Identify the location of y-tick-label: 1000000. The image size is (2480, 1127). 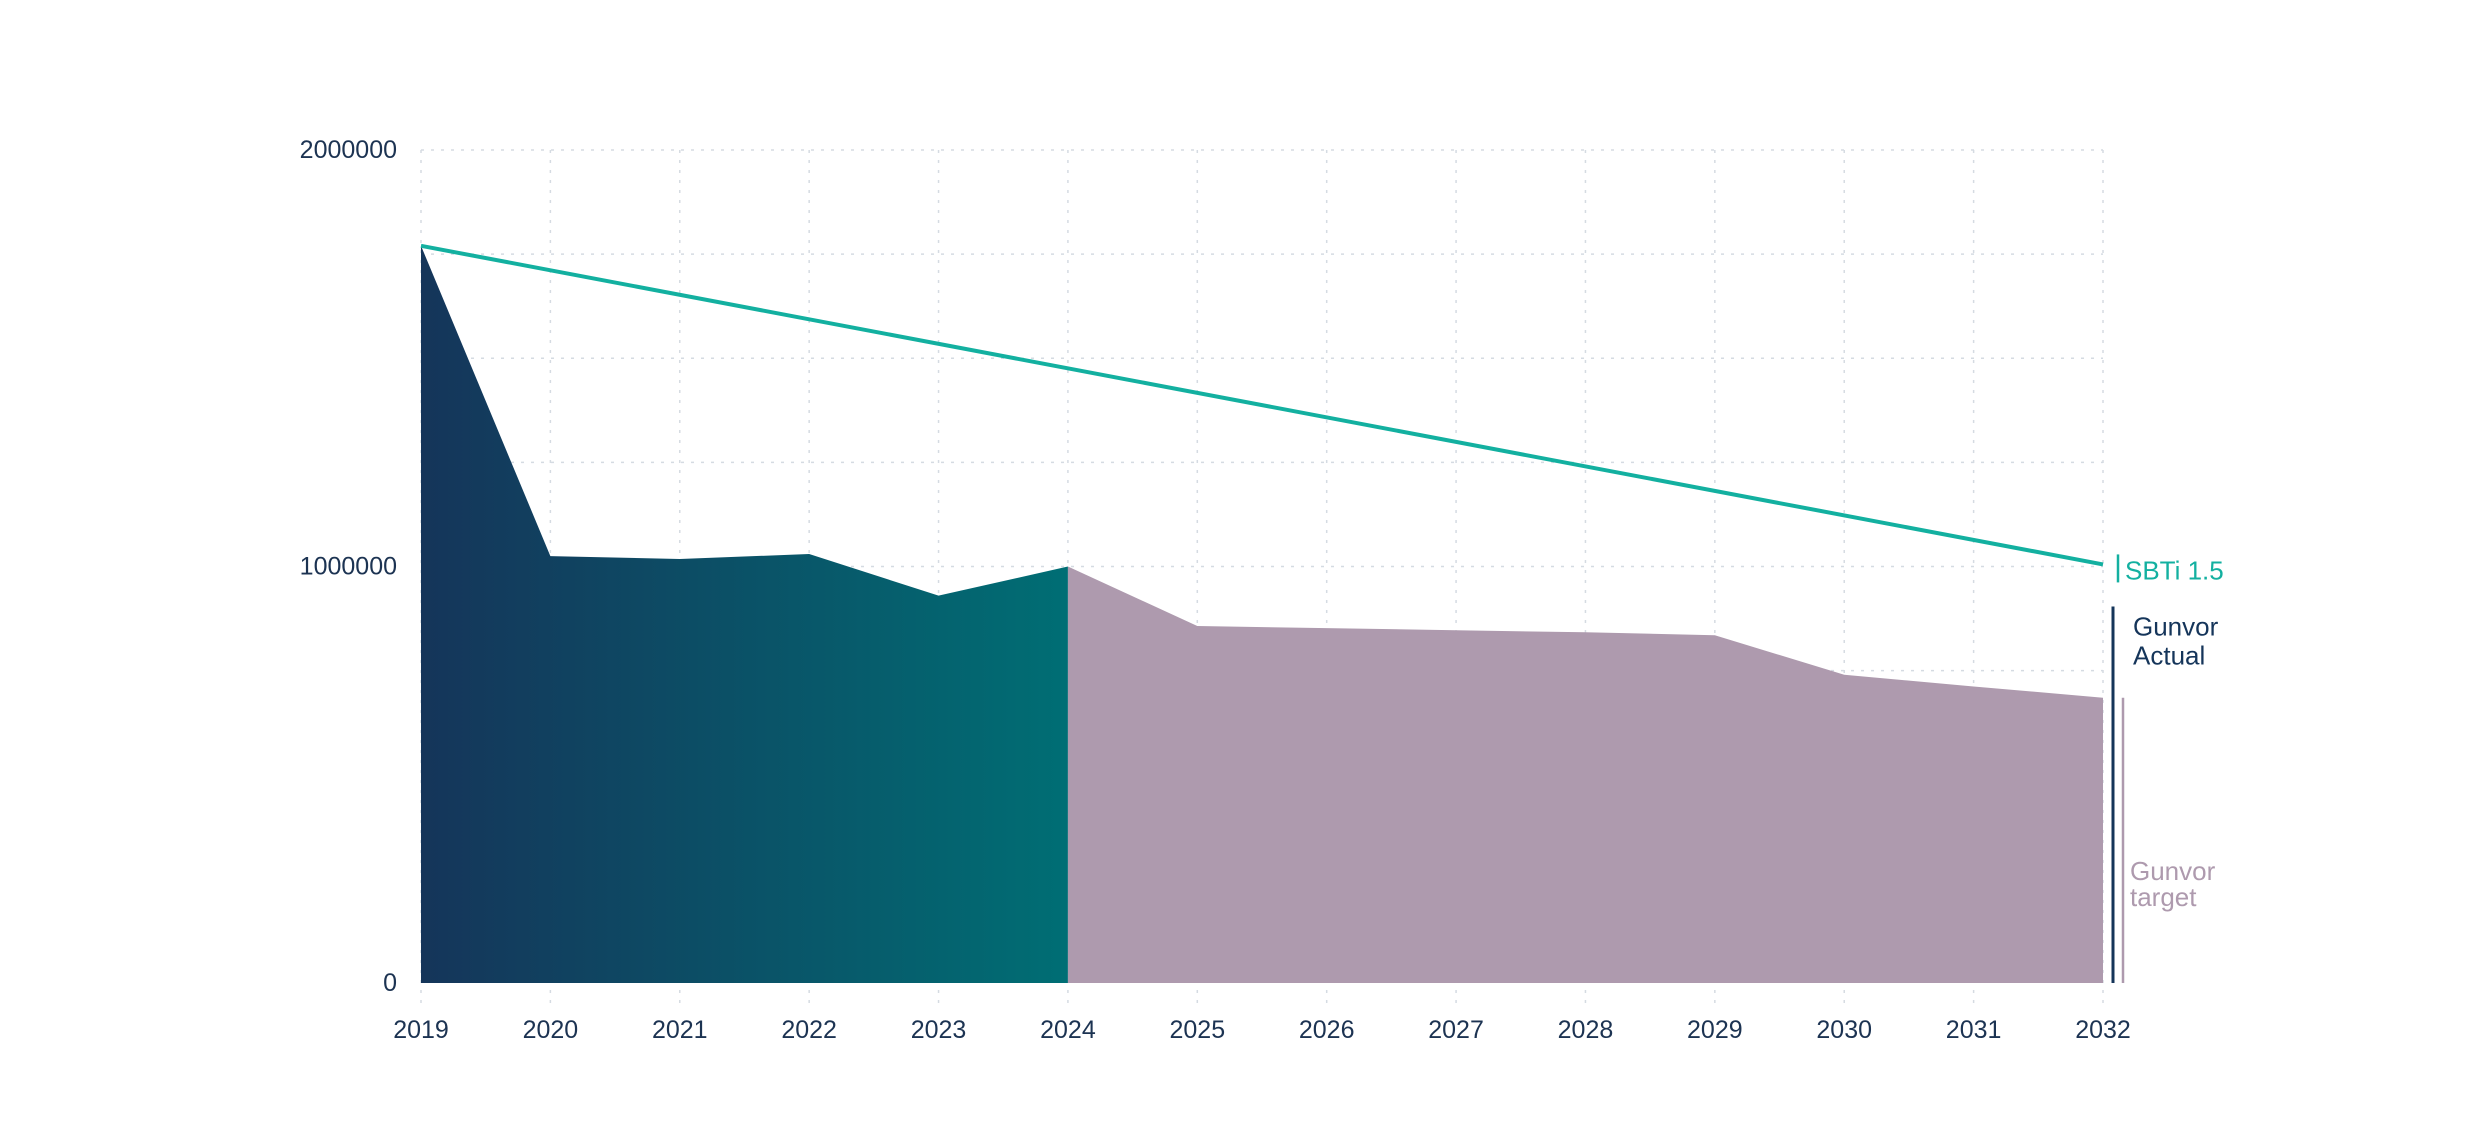
(348, 567).